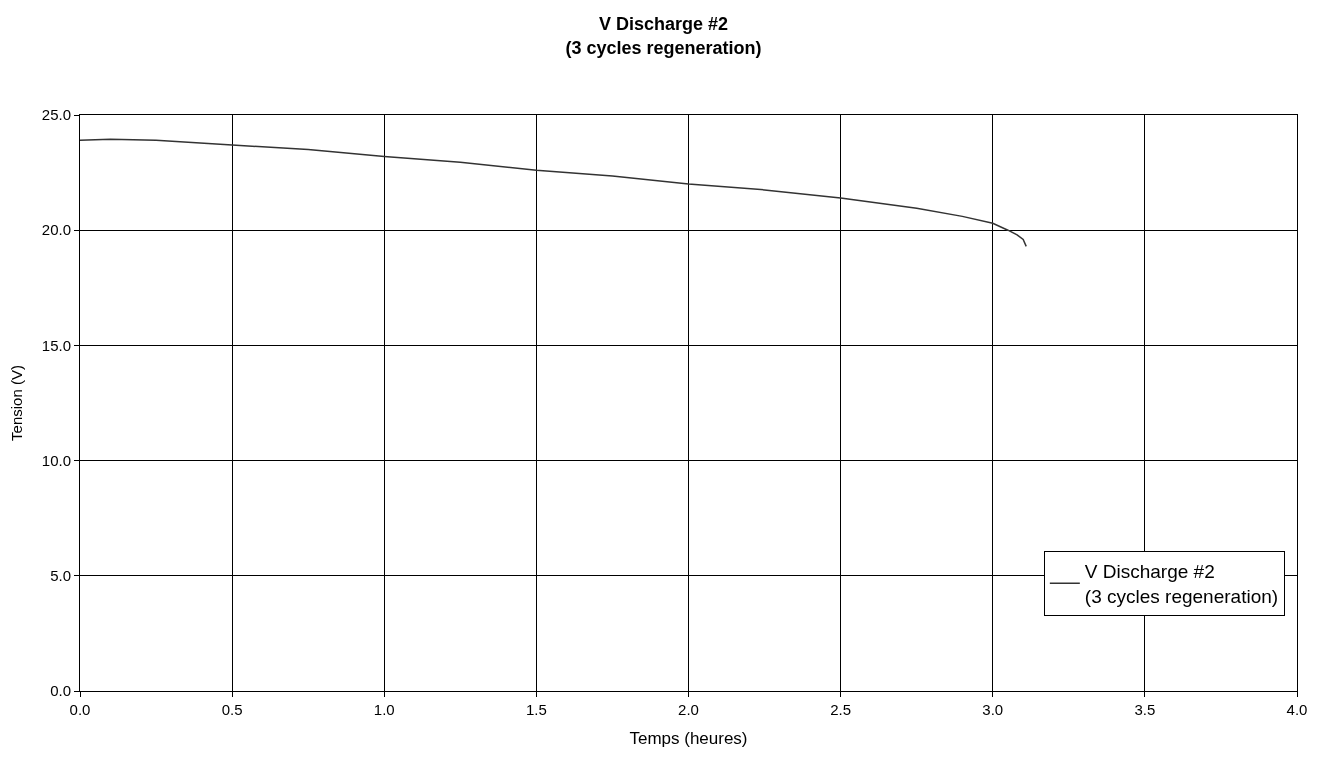 The image size is (1327, 761). I want to click on y-tick-label: 5.0, so click(60, 576).